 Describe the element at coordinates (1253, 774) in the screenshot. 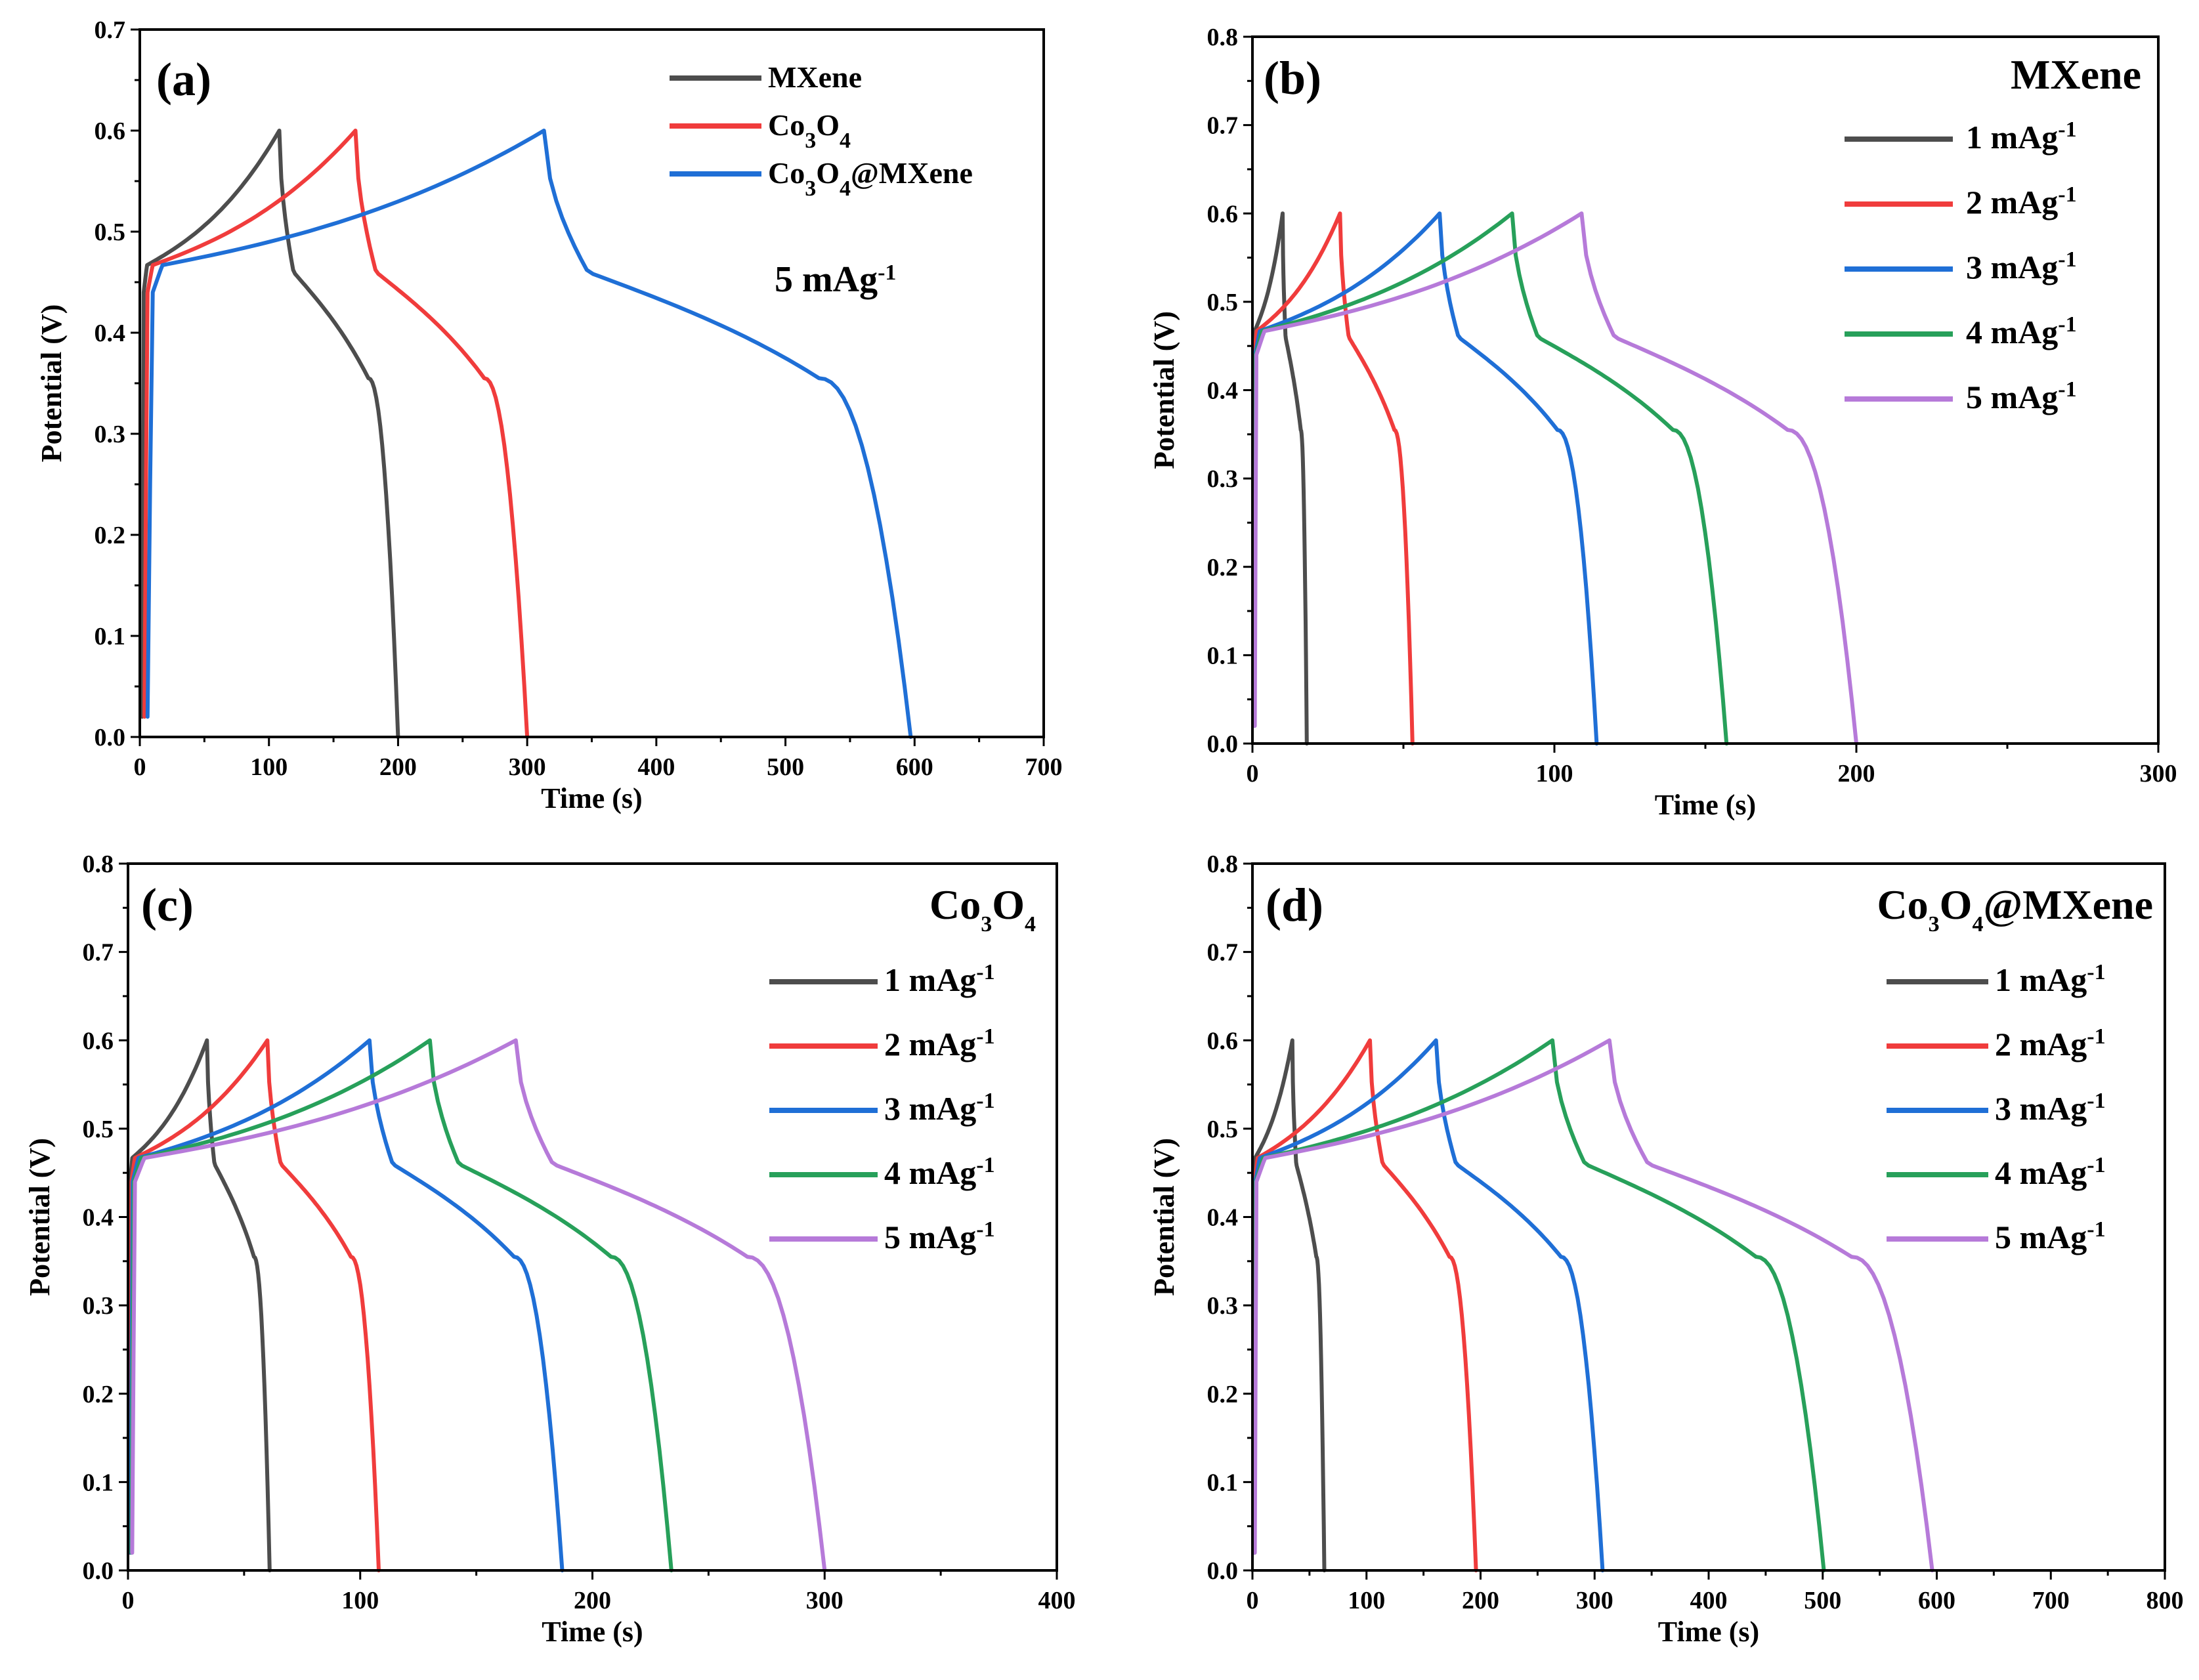

I see `x-tick-label-b-0: 0` at that location.